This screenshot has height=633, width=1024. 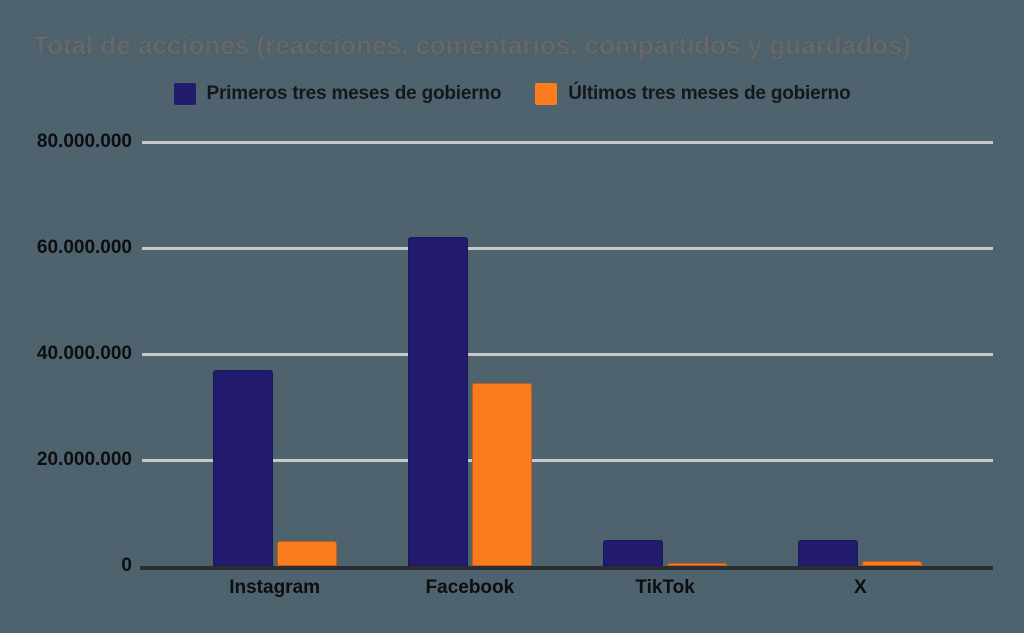 I want to click on bar-group-tiktok, so click(x=665, y=354).